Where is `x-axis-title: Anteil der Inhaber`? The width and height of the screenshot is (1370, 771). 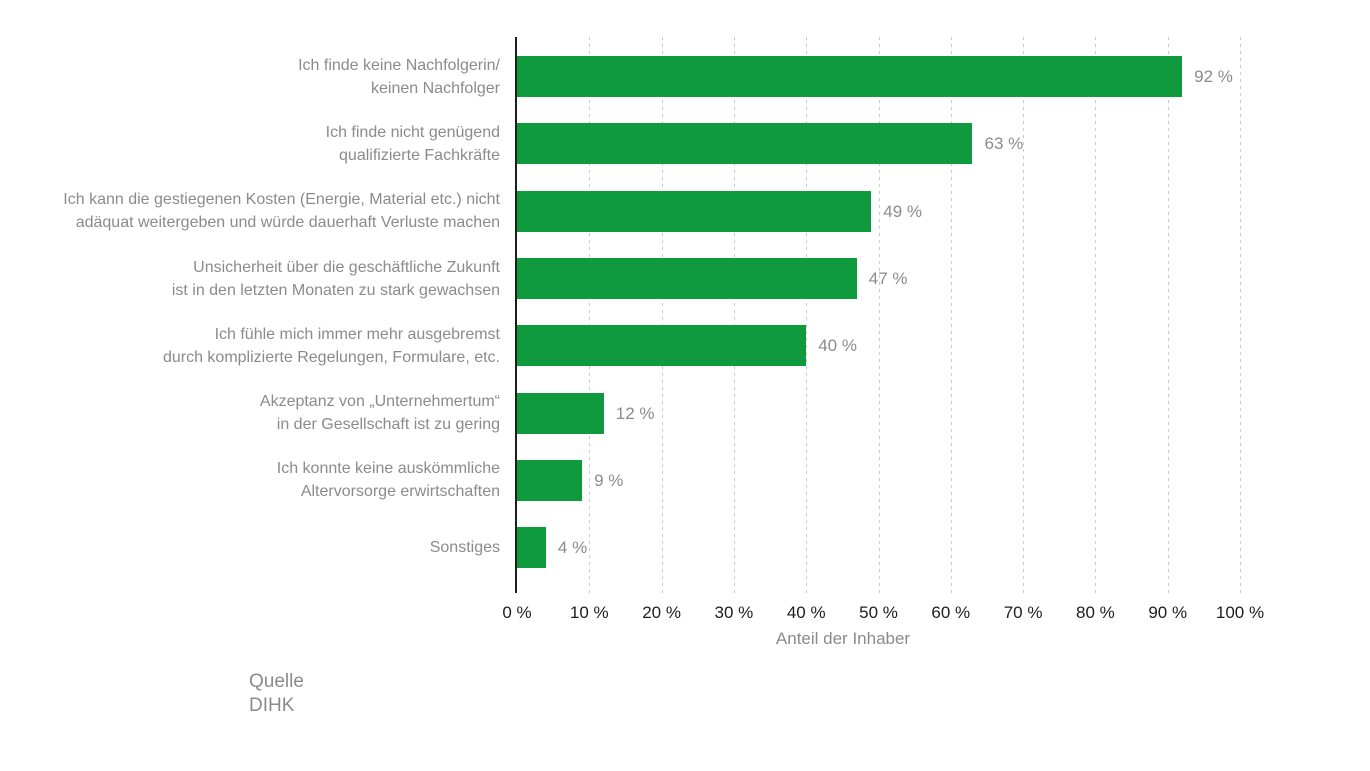 x-axis-title: Anteil der Inhaber is located at coordinates (843, 638).